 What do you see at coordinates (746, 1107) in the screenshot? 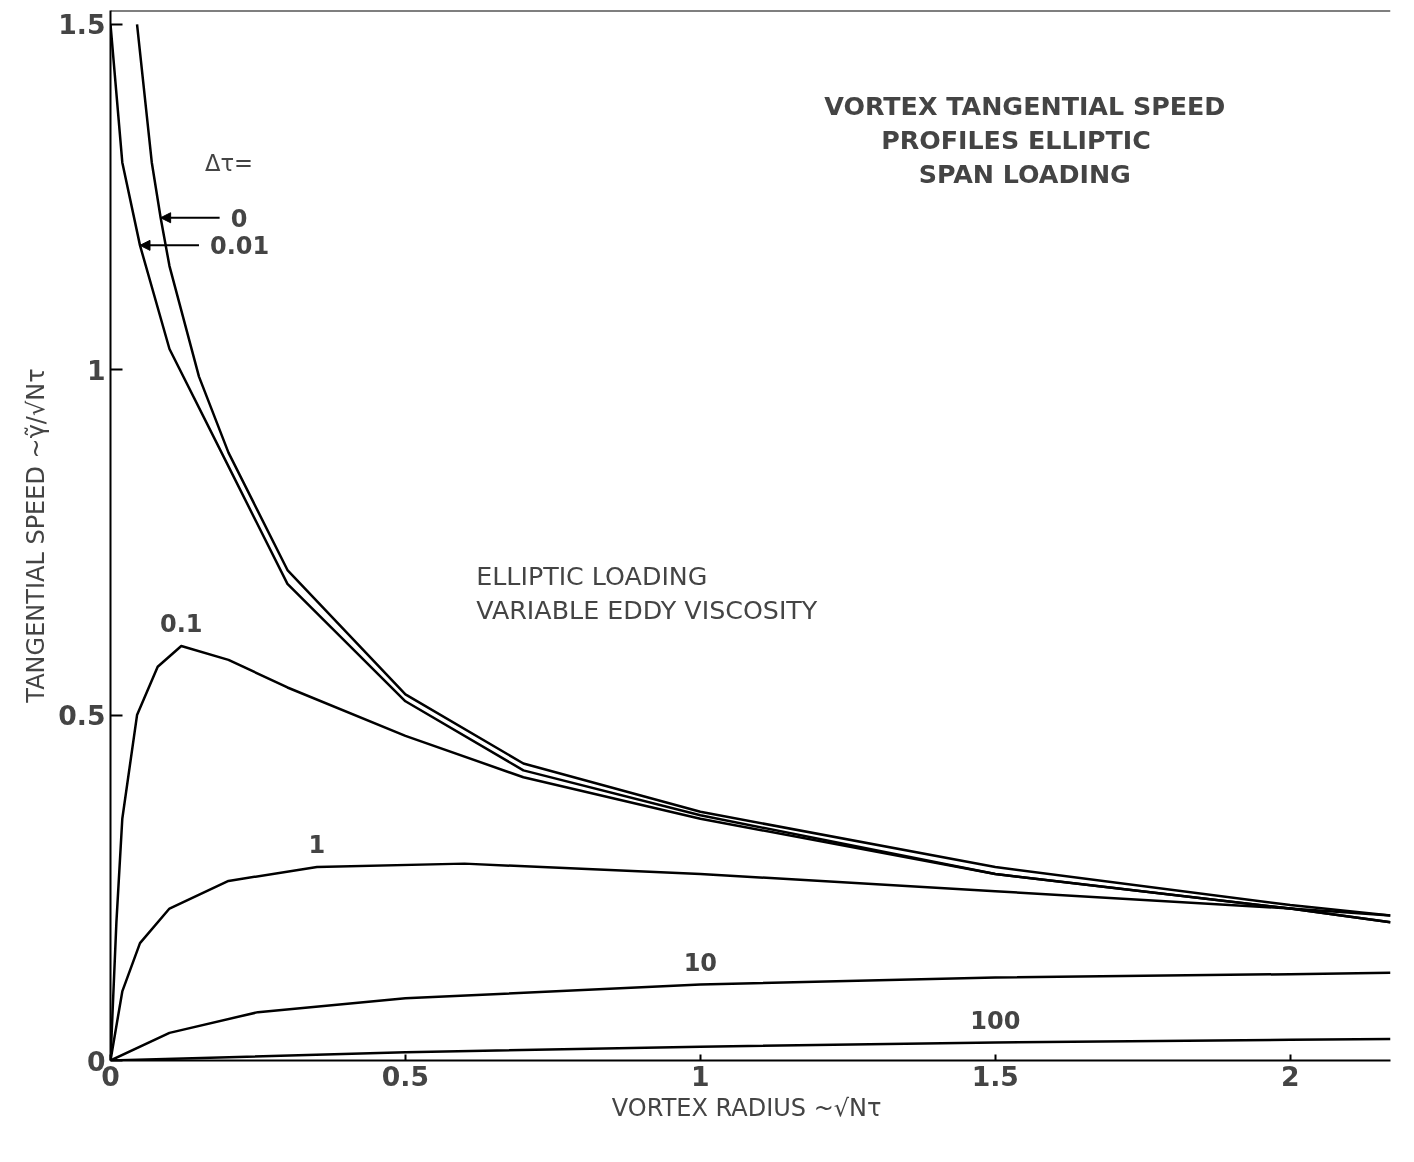
I see `x-axis-title: VORTEX RADIUS ~√Nτ` at bounding box center [746, 1107].